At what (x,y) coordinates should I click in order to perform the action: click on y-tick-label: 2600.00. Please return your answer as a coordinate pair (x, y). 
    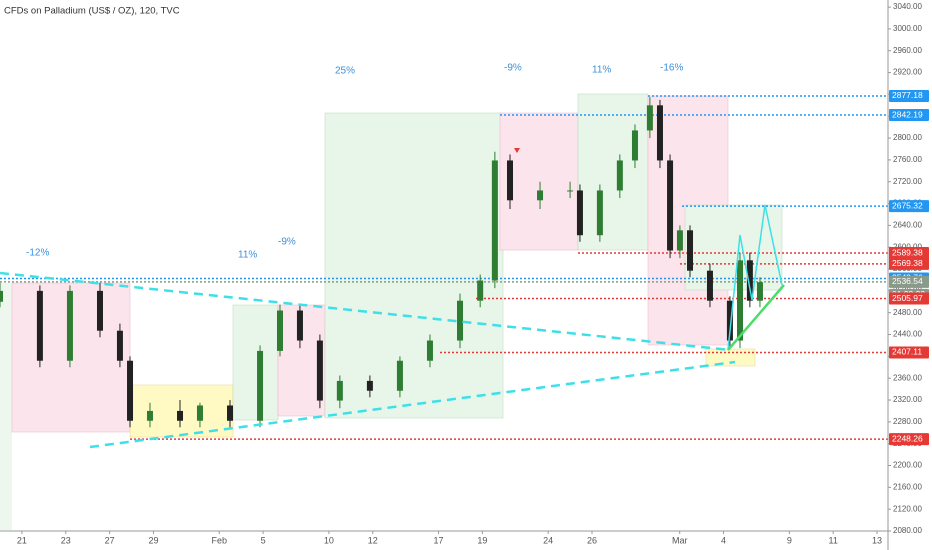
    Looking at the image, I should click on (907, 246).